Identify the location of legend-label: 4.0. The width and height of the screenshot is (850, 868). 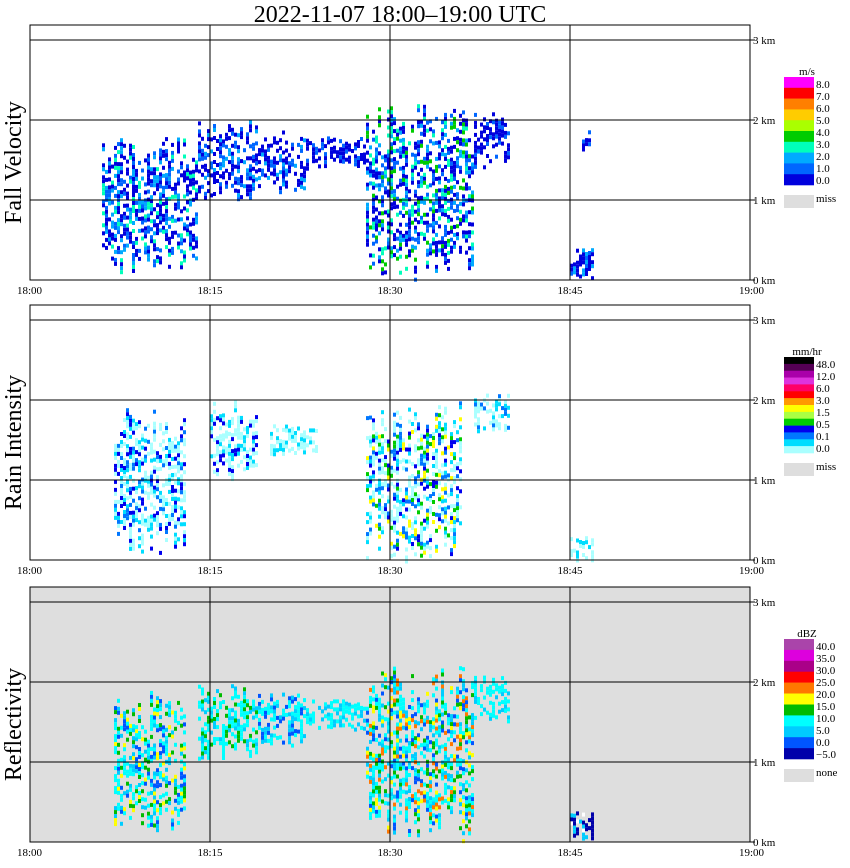
(823, 133).